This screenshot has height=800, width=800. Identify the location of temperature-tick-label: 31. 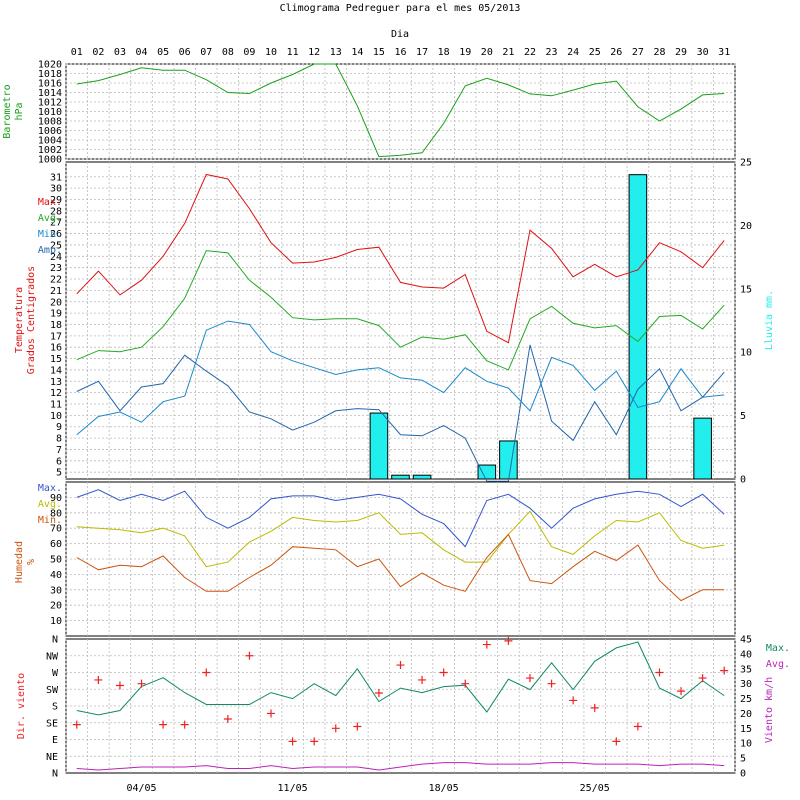
(56, 177).